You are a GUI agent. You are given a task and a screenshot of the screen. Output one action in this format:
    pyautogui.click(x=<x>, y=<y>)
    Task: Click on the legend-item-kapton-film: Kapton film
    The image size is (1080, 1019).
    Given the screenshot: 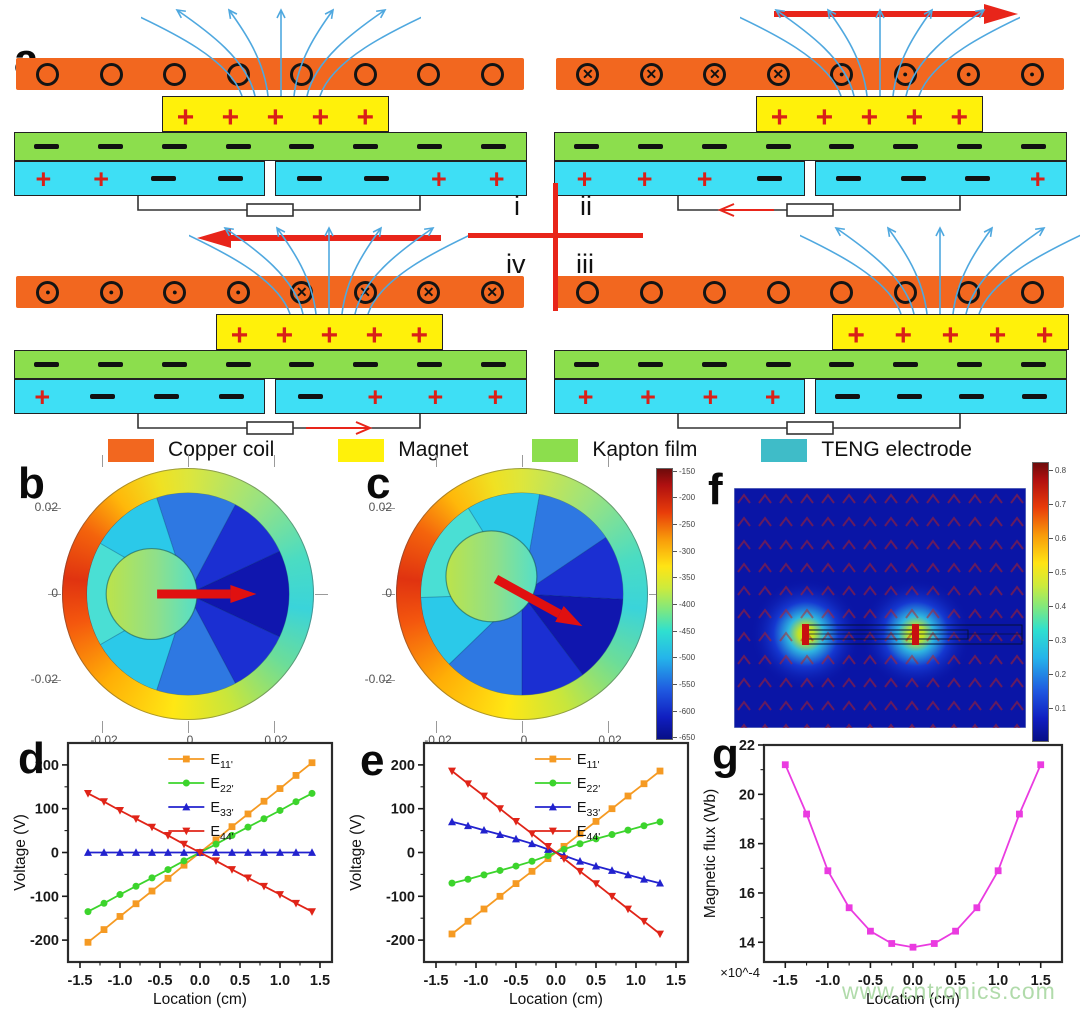 What is the action you would take?
    pyautogui.click(x=614, y=450)
    